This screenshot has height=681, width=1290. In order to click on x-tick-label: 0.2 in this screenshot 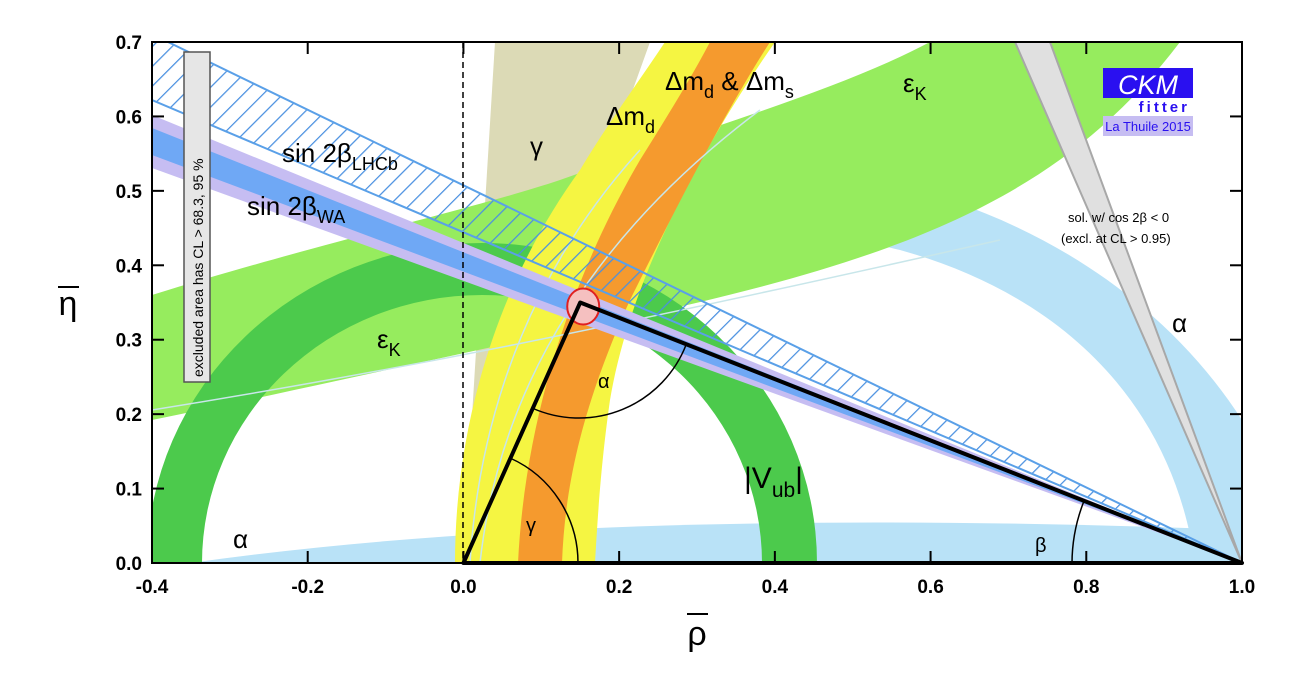, I will do `click(619, 587)`.